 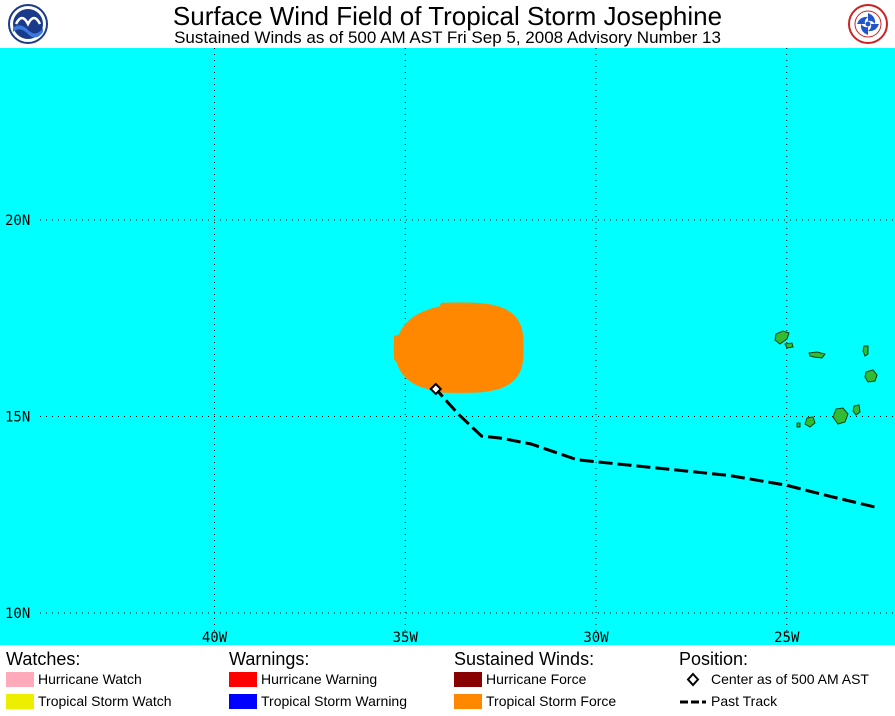 I want to click on legend-heading-position: Position:, so click(x=714, y=659).